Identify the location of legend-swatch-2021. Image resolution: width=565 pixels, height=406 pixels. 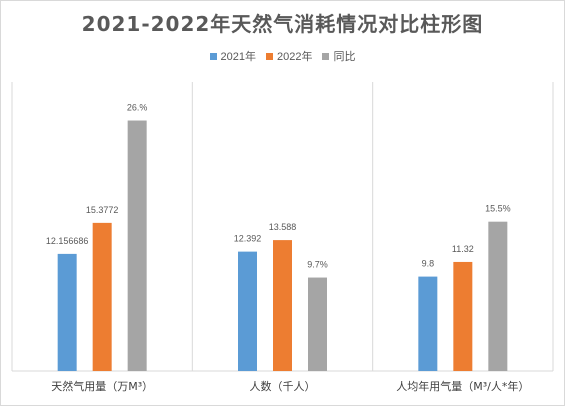
(213, 56).